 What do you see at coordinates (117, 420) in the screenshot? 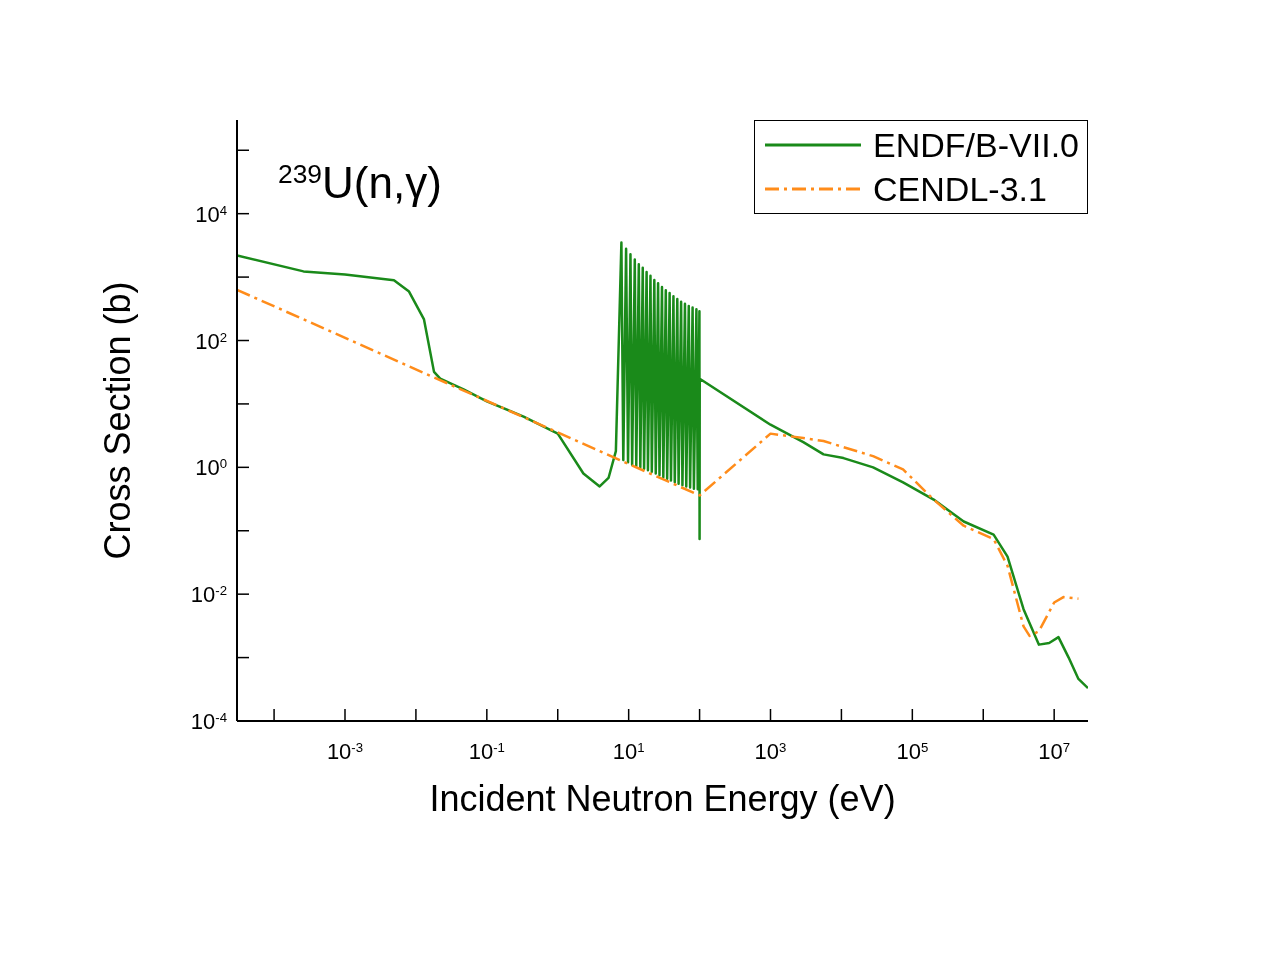
I see `y-axis-title: Cross Section (b)` at bounding box center [117, 420].